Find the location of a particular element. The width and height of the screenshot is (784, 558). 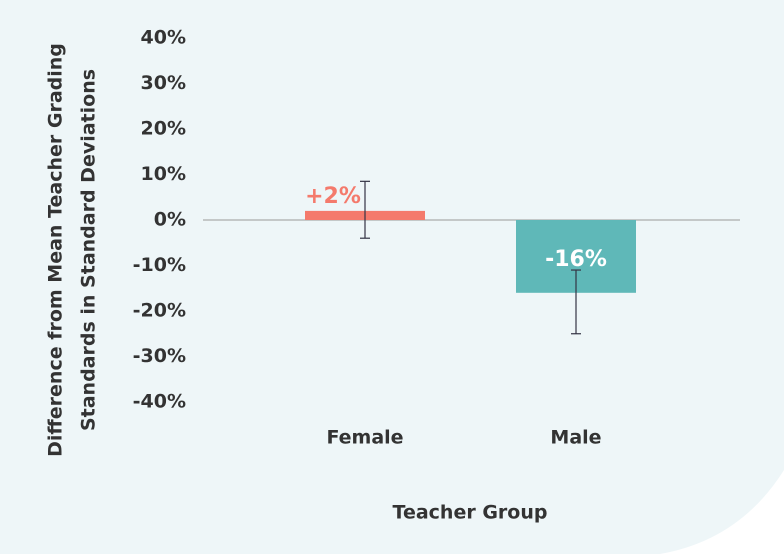

y-tick-label: -40% is located at coordinates (159, 402).